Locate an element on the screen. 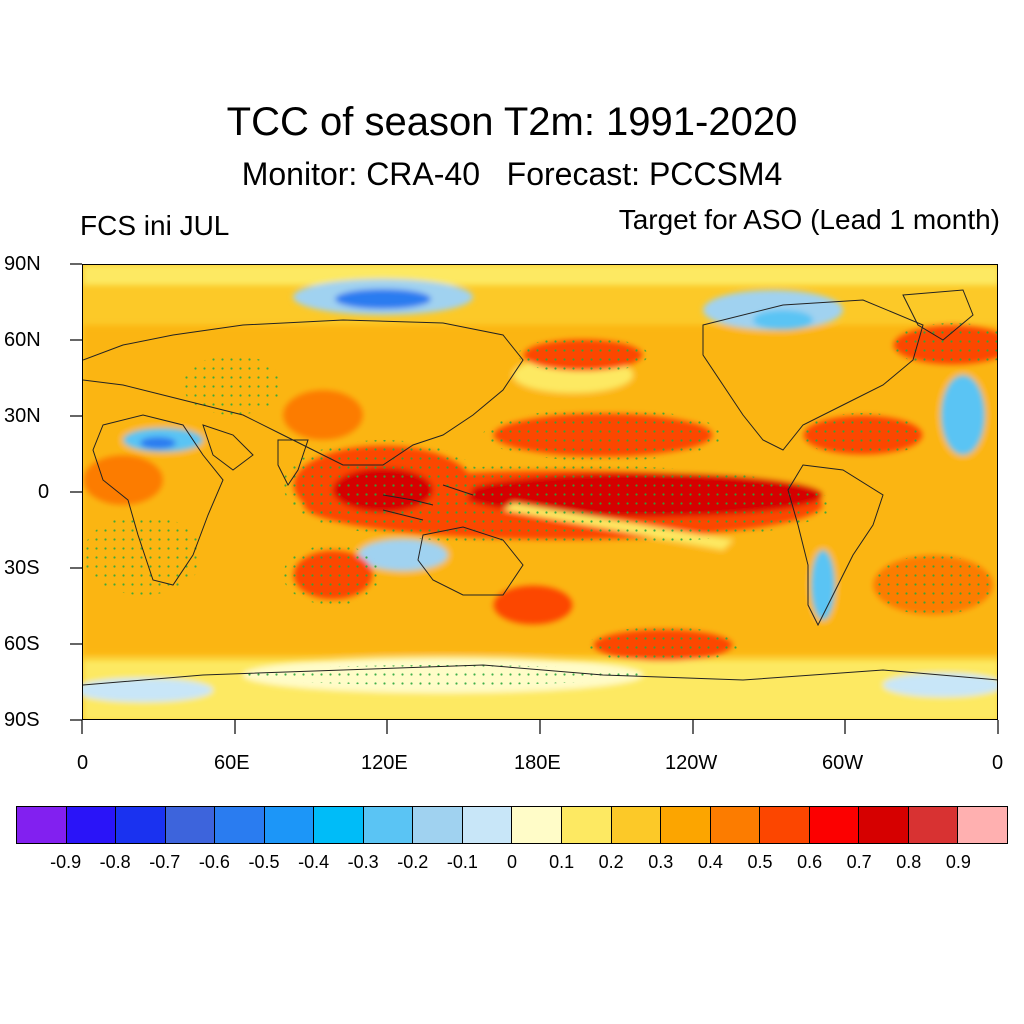 The width and height of the screenshot is (1024, 1024). lat-label: 90N is located at coordinates (22, 264).